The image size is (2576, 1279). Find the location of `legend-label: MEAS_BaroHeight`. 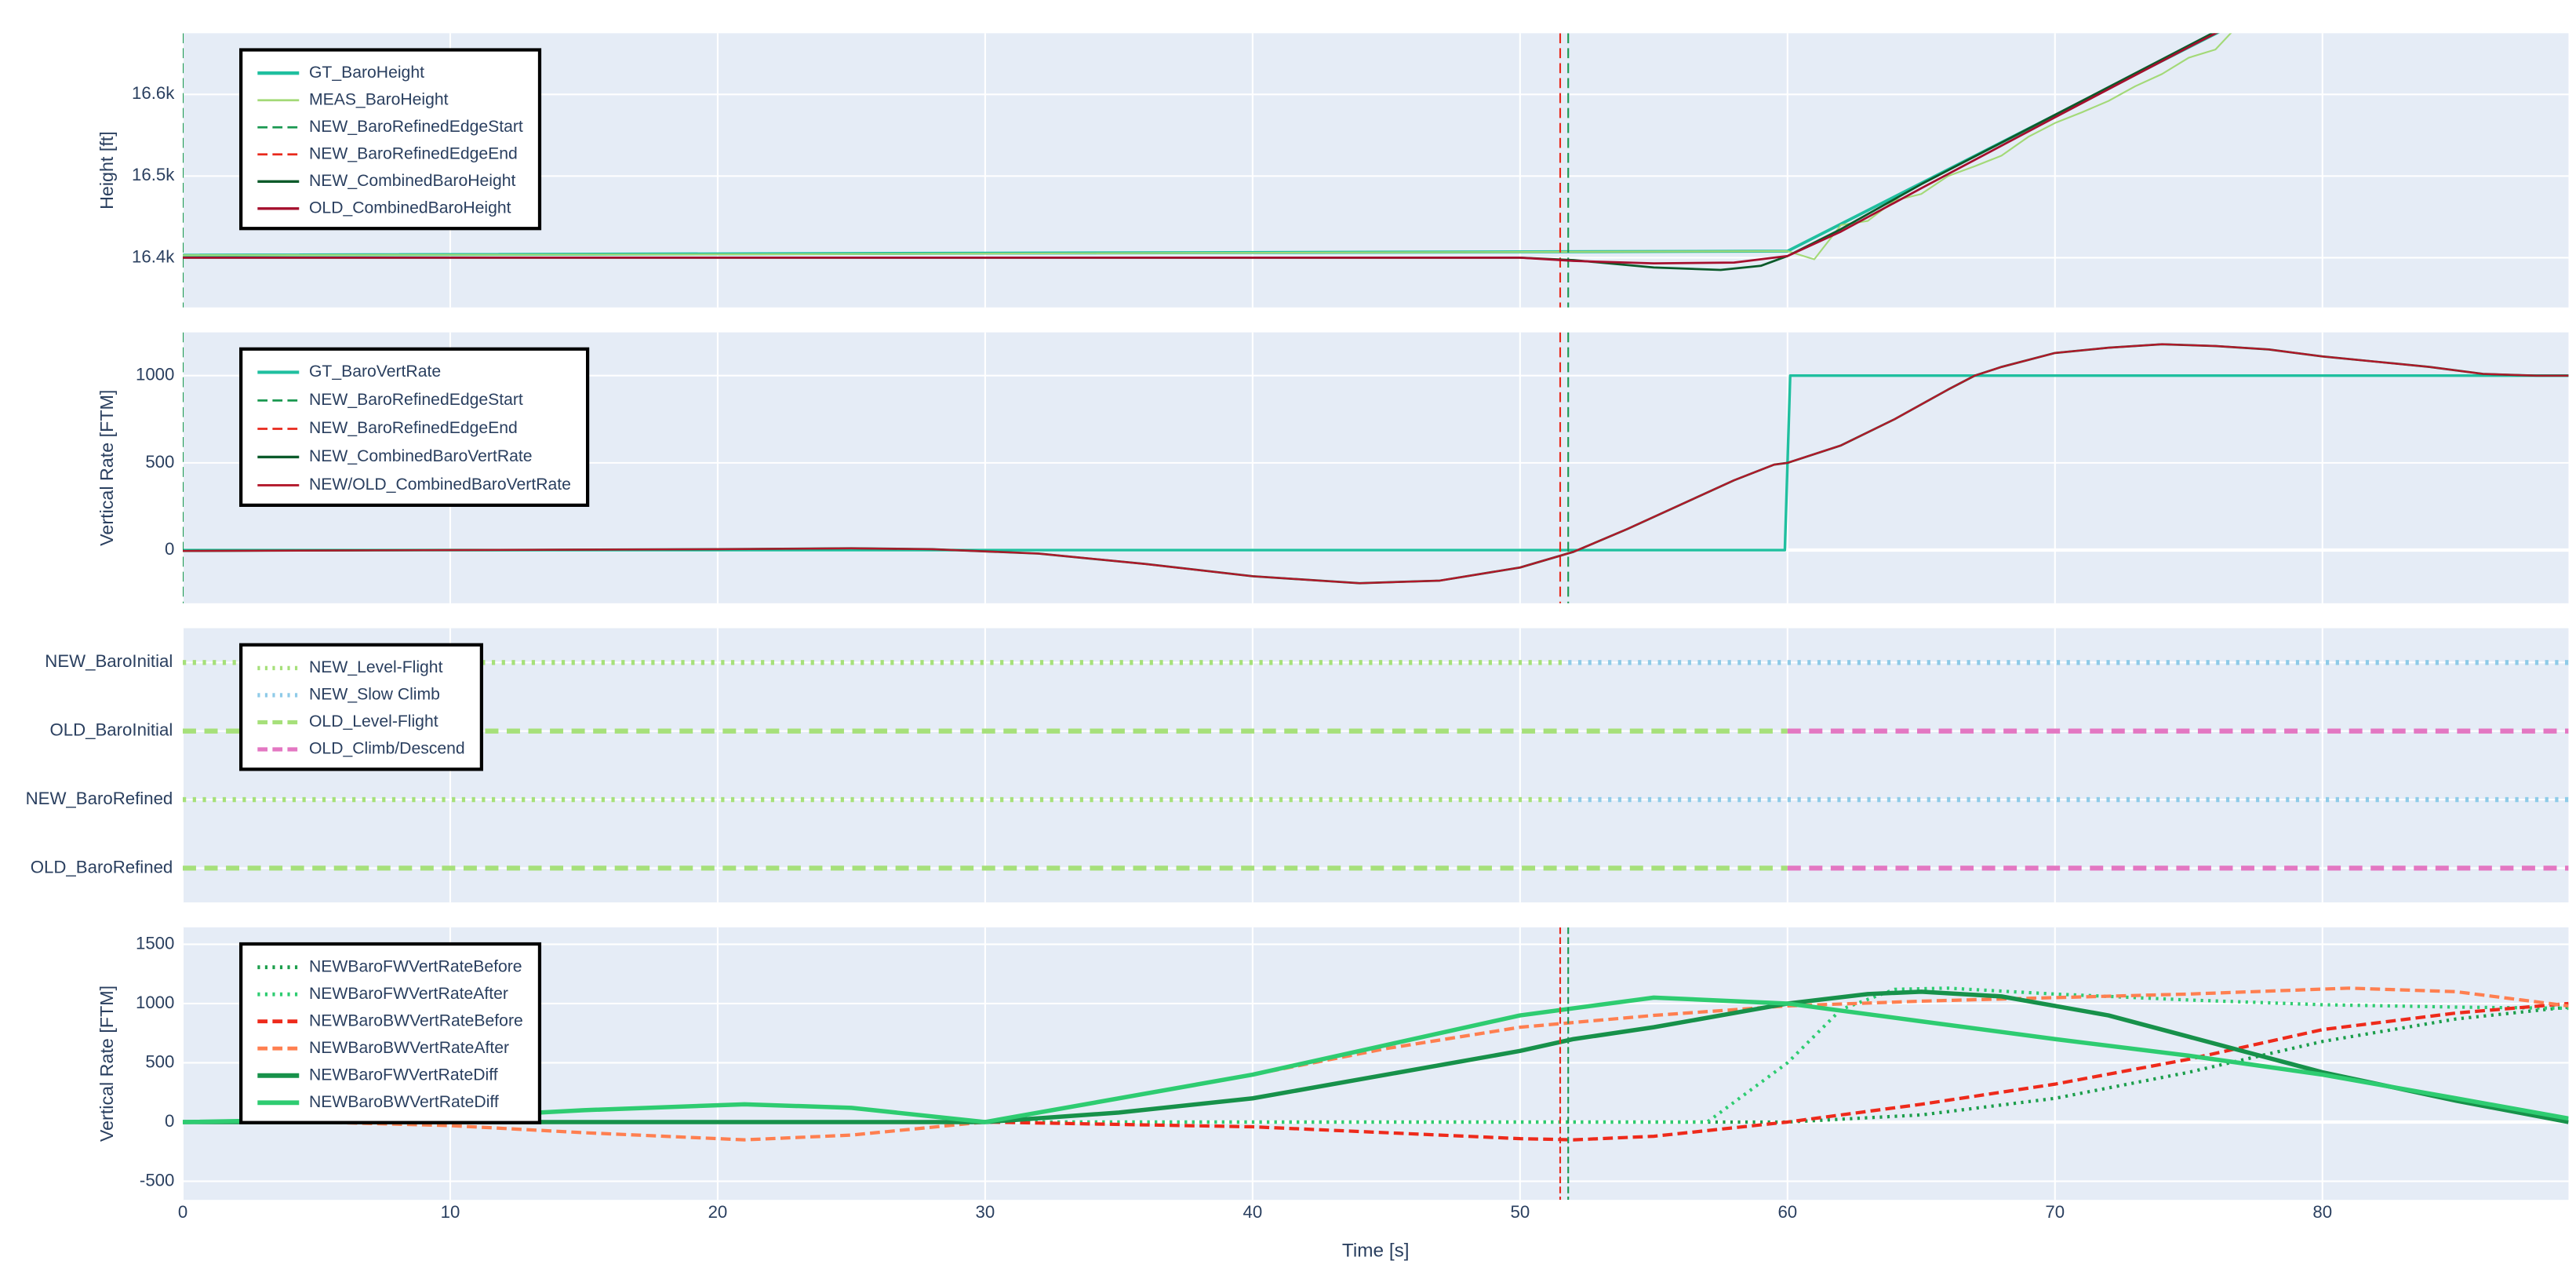

legend-label: MEAS_BaroHeight is located at coordinates (379, 99).